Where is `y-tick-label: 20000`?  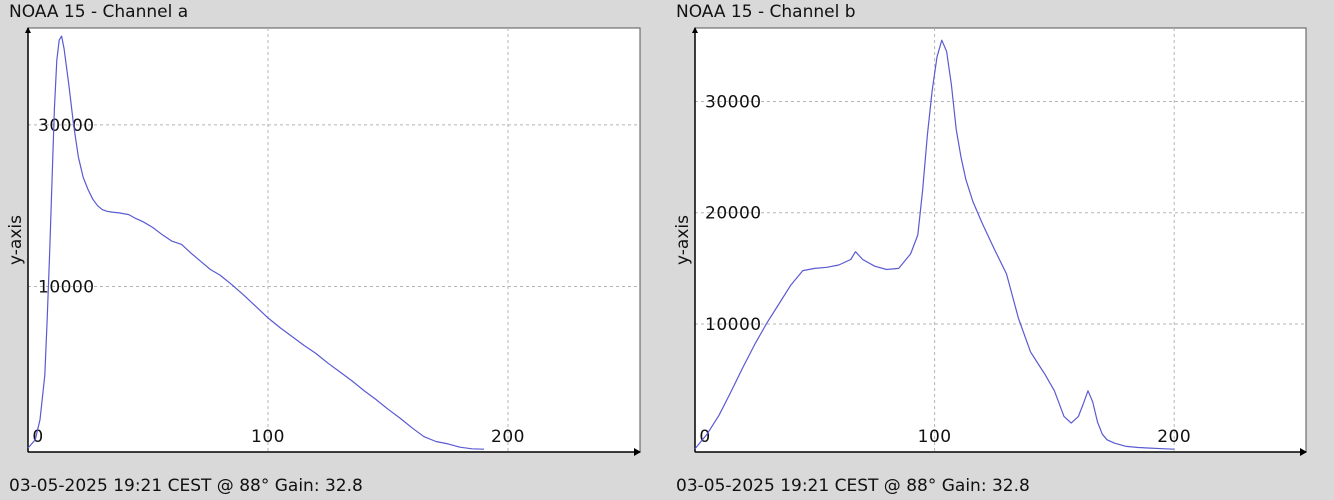 y-tick-label: 20000 is located at coordinates (733, 214).